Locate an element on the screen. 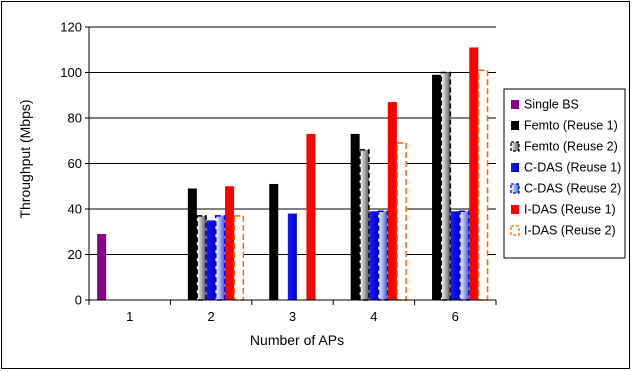 This screenshot has width=633, height=372. x-tick-label: 4 is located at coordinates (373, 316).